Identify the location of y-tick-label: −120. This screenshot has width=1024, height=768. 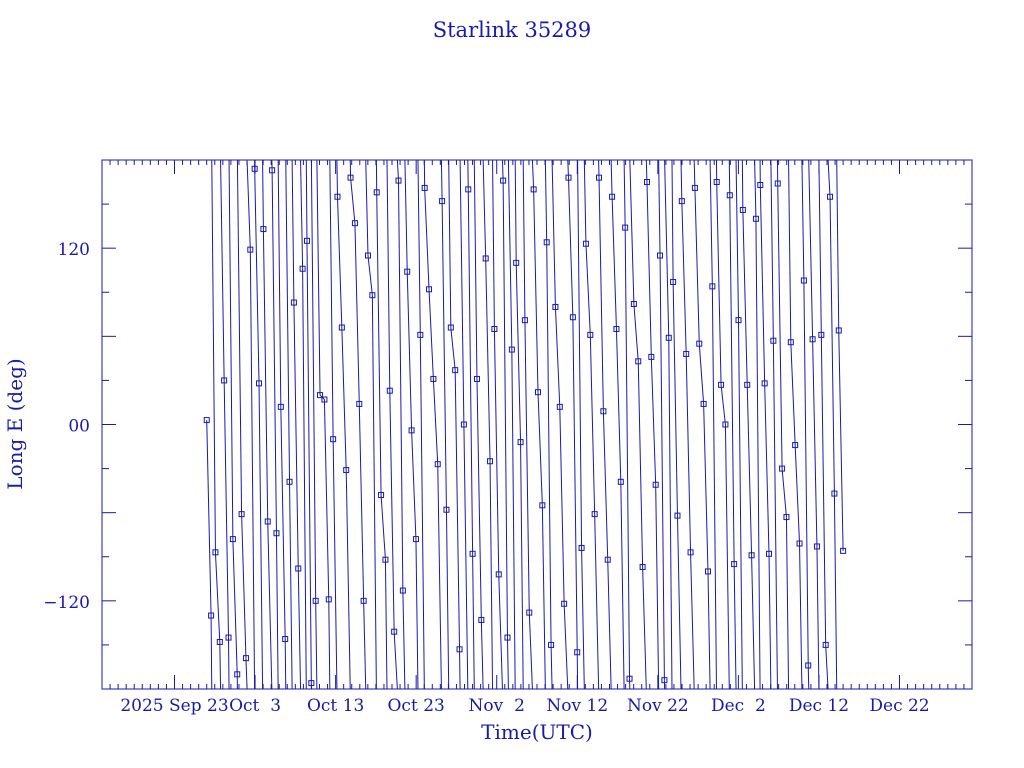
(66, 603).